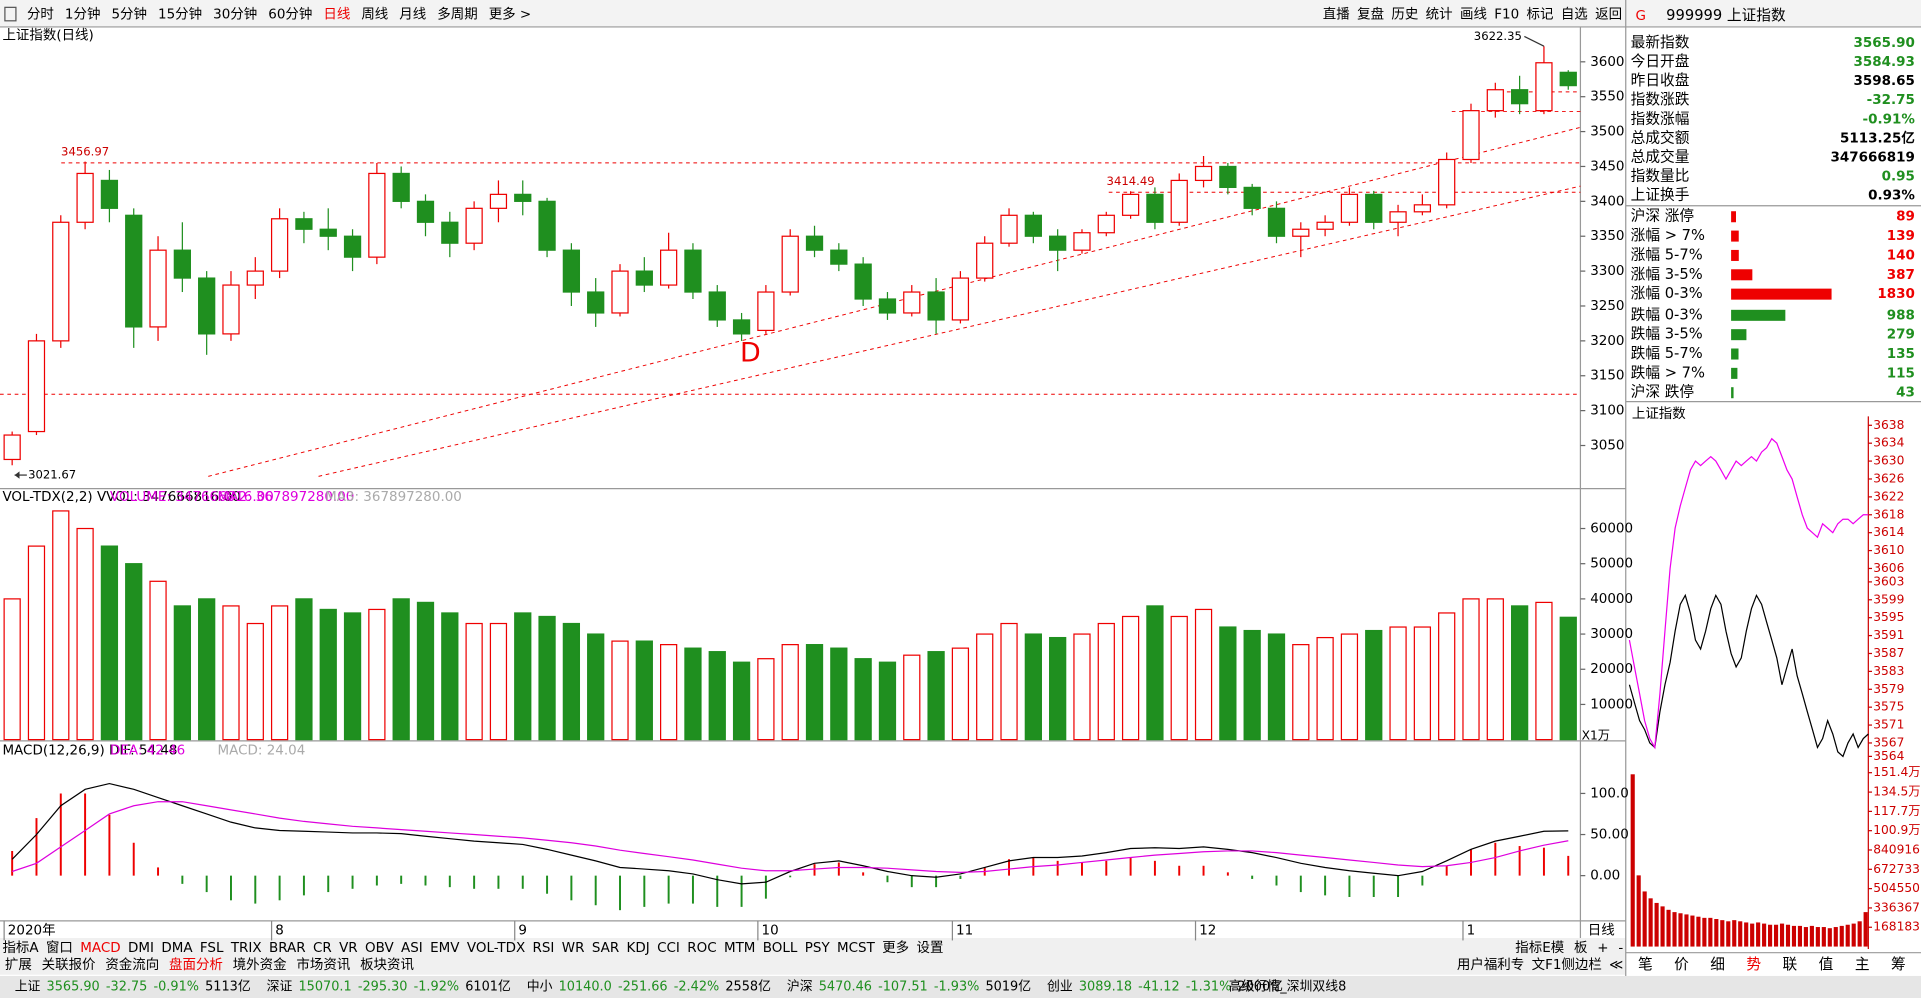  What do you see at coordinates (437, 986) in the screenshot?
I see `status-pct: -1.92%` at bounding box center [437, 986].